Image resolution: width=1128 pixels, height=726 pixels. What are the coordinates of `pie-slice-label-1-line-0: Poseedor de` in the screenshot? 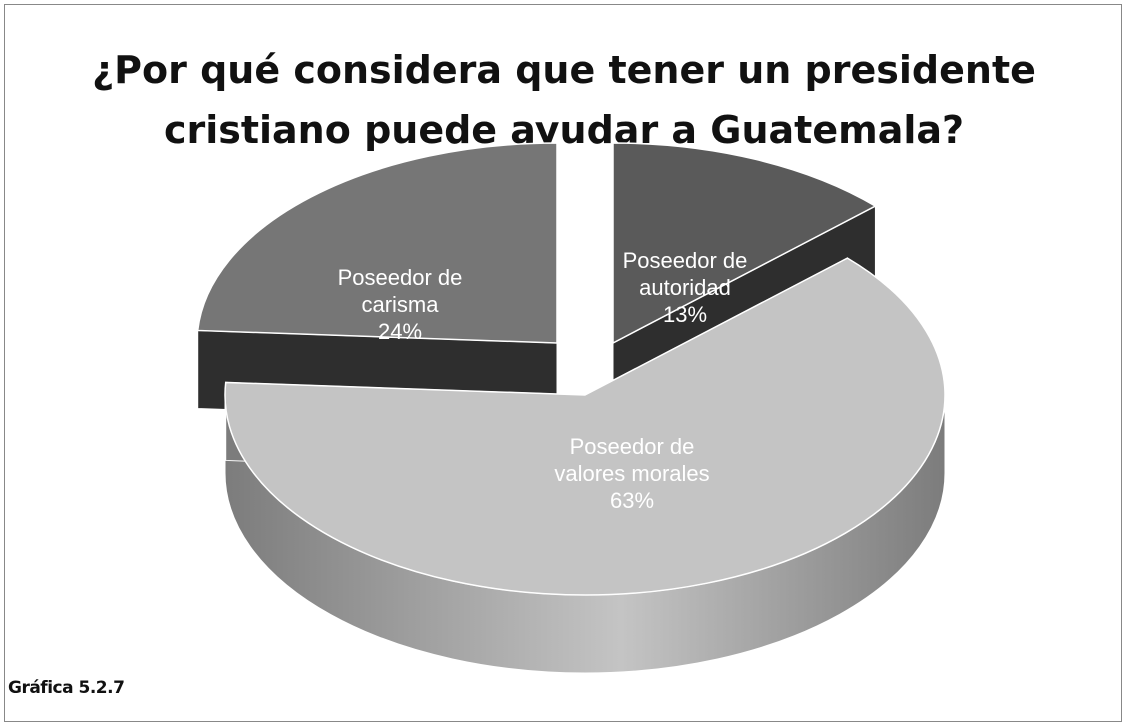 It's located at (632, 446).